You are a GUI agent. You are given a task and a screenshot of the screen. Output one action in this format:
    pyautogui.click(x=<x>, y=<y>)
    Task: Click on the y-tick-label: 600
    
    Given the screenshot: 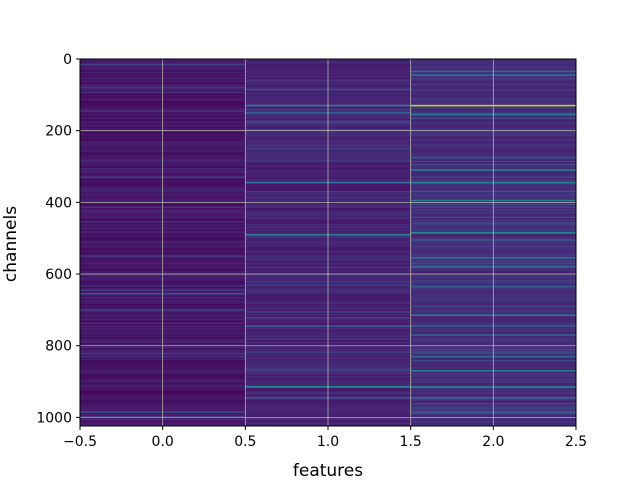 What is the action you would take?
    pyautogui.click(x=58, y=275)
    